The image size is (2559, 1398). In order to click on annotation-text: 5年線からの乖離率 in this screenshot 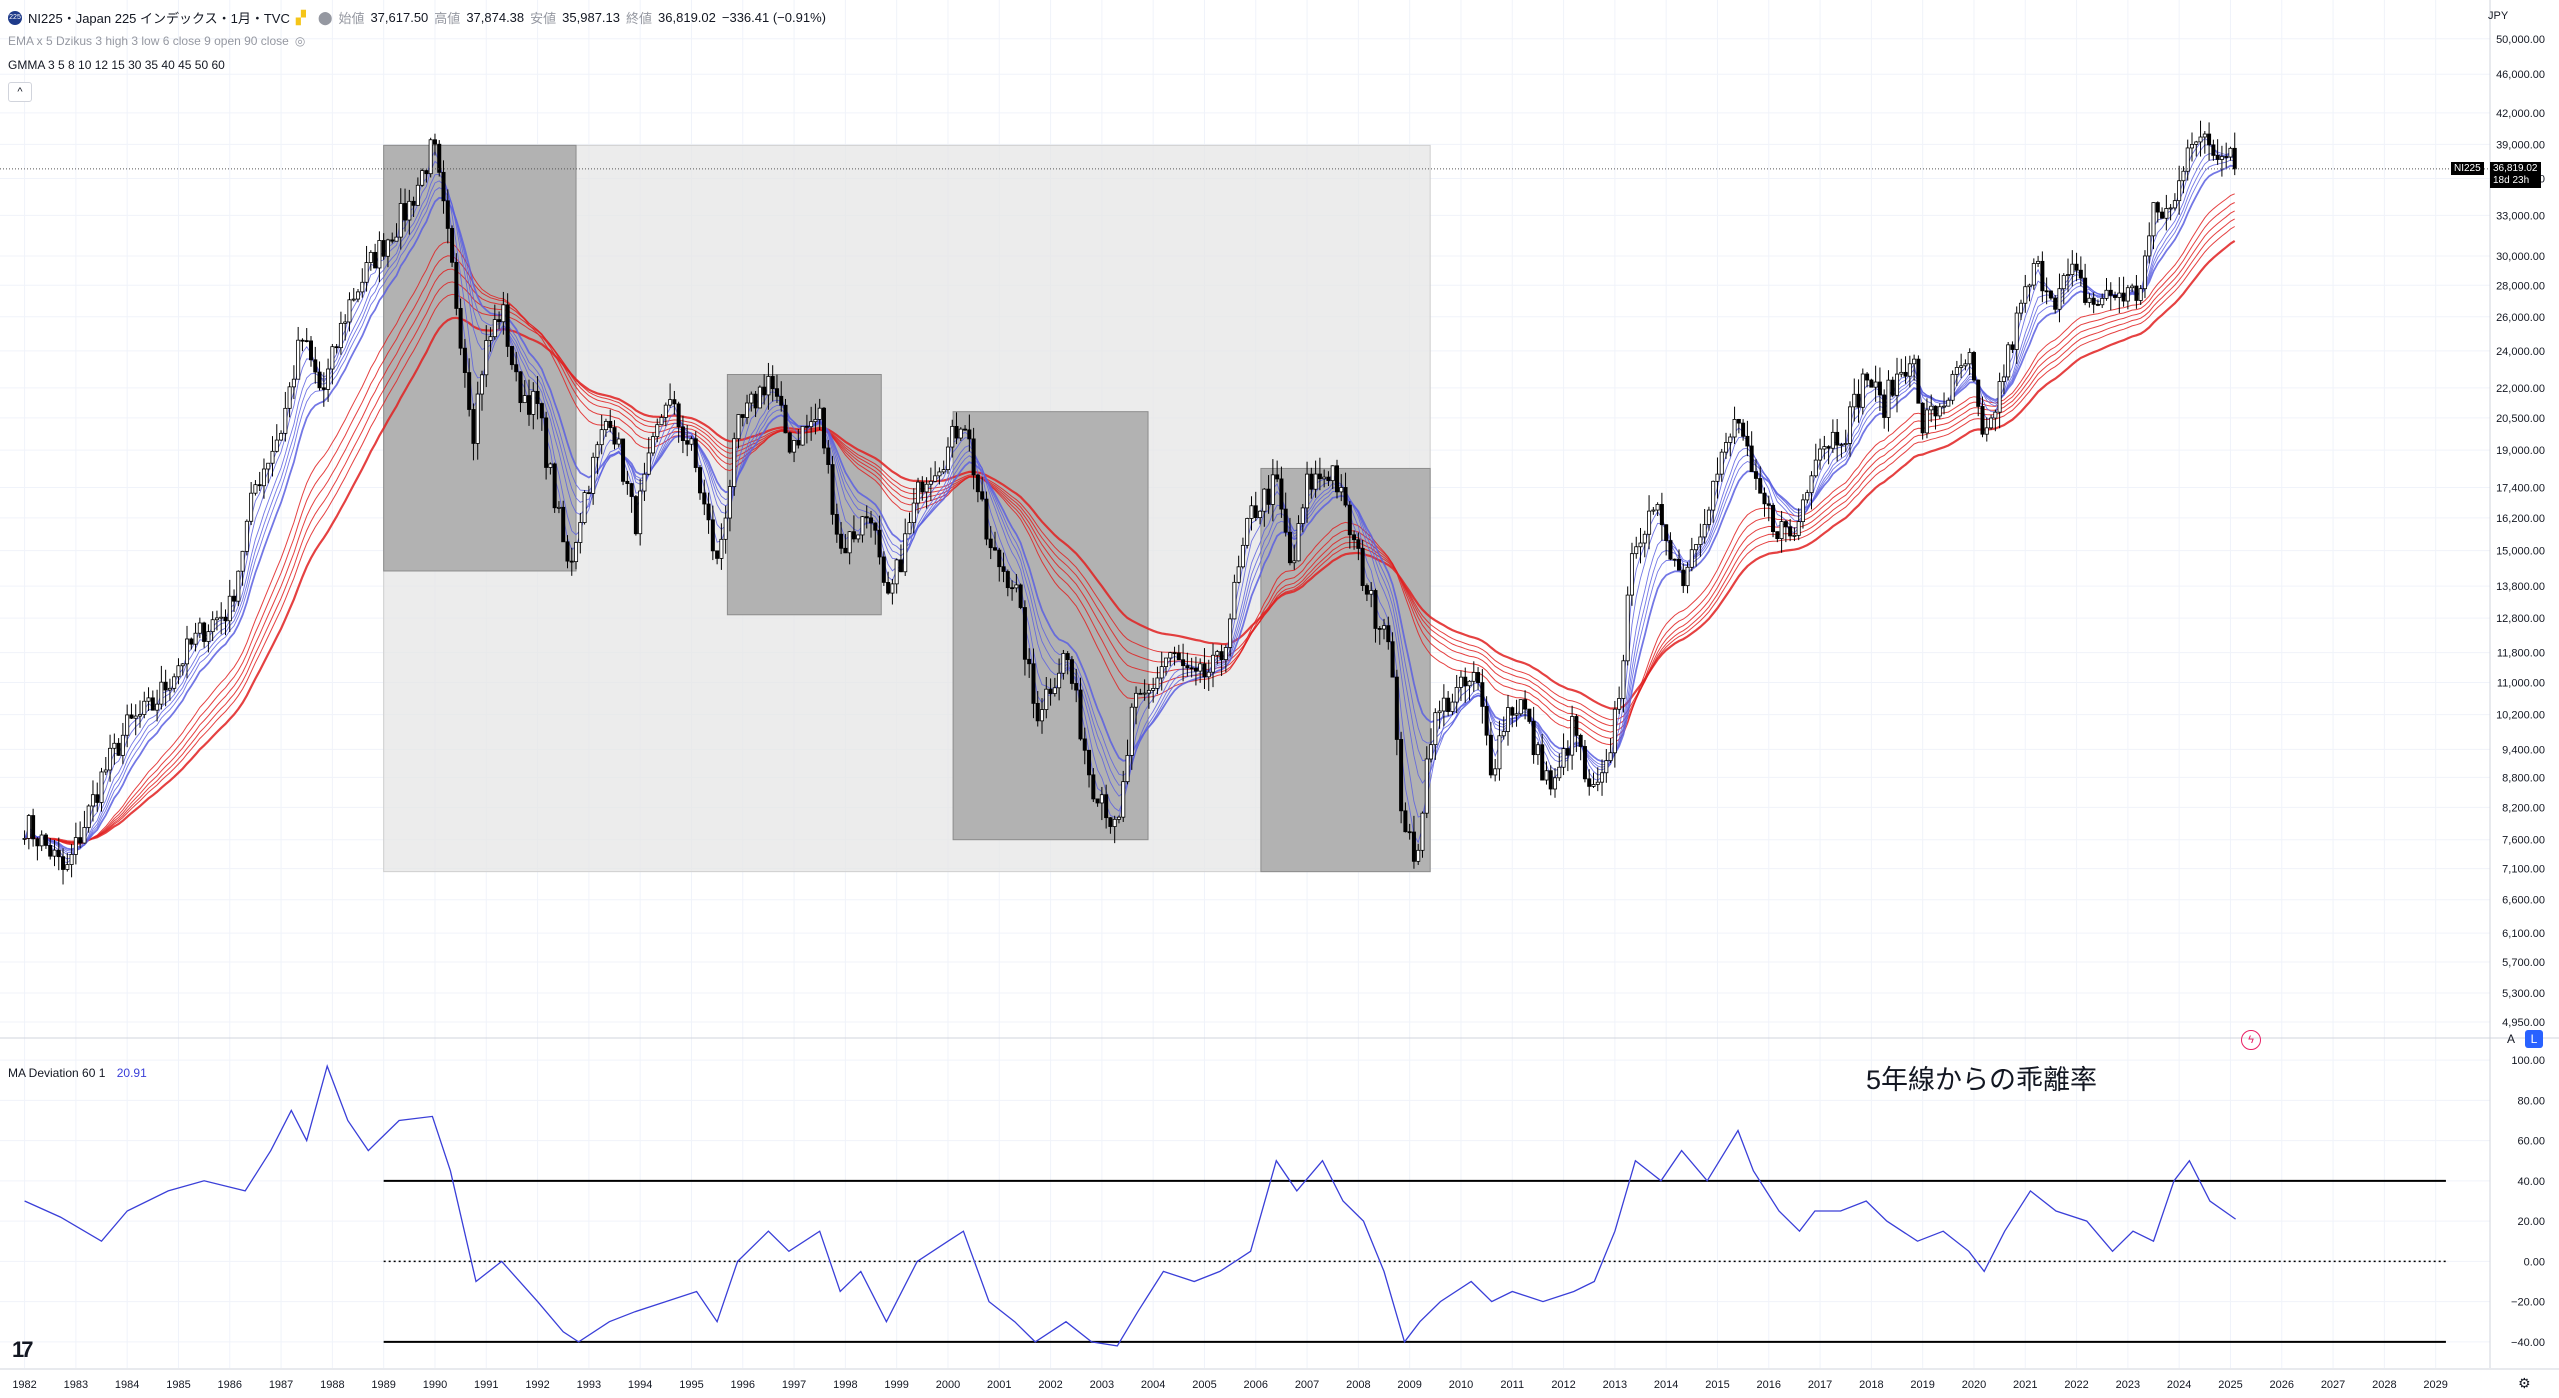, I will do `click(1982, 1080)`.